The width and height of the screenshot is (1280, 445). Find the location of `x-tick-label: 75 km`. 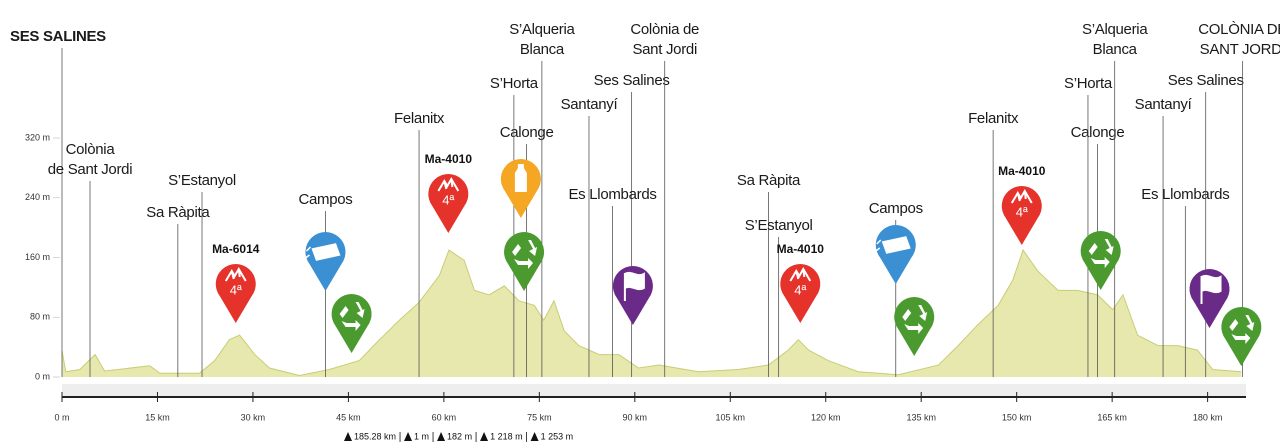

x-tick-label: 75 km is located at coordinates (539, 417).